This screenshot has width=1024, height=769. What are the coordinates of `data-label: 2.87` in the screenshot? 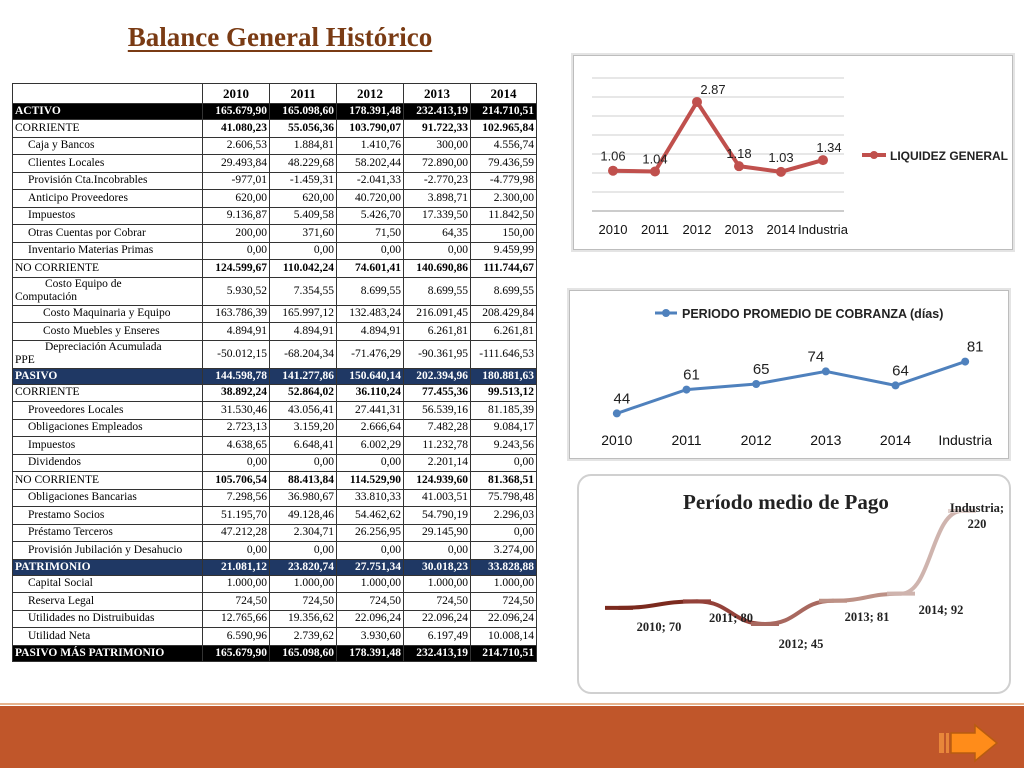 It's located at (712, 89).